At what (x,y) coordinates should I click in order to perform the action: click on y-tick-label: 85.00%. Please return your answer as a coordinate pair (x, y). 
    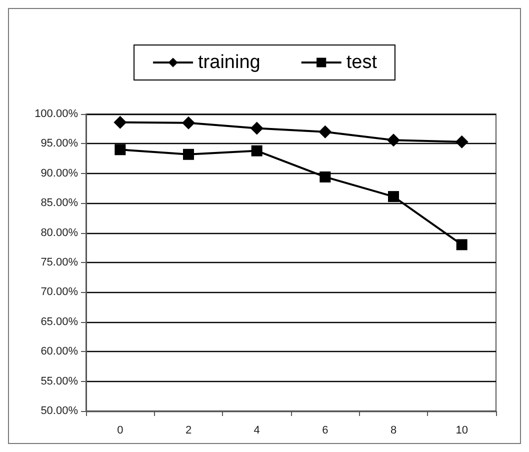
    Looking at the image, I should click on (59, 203).